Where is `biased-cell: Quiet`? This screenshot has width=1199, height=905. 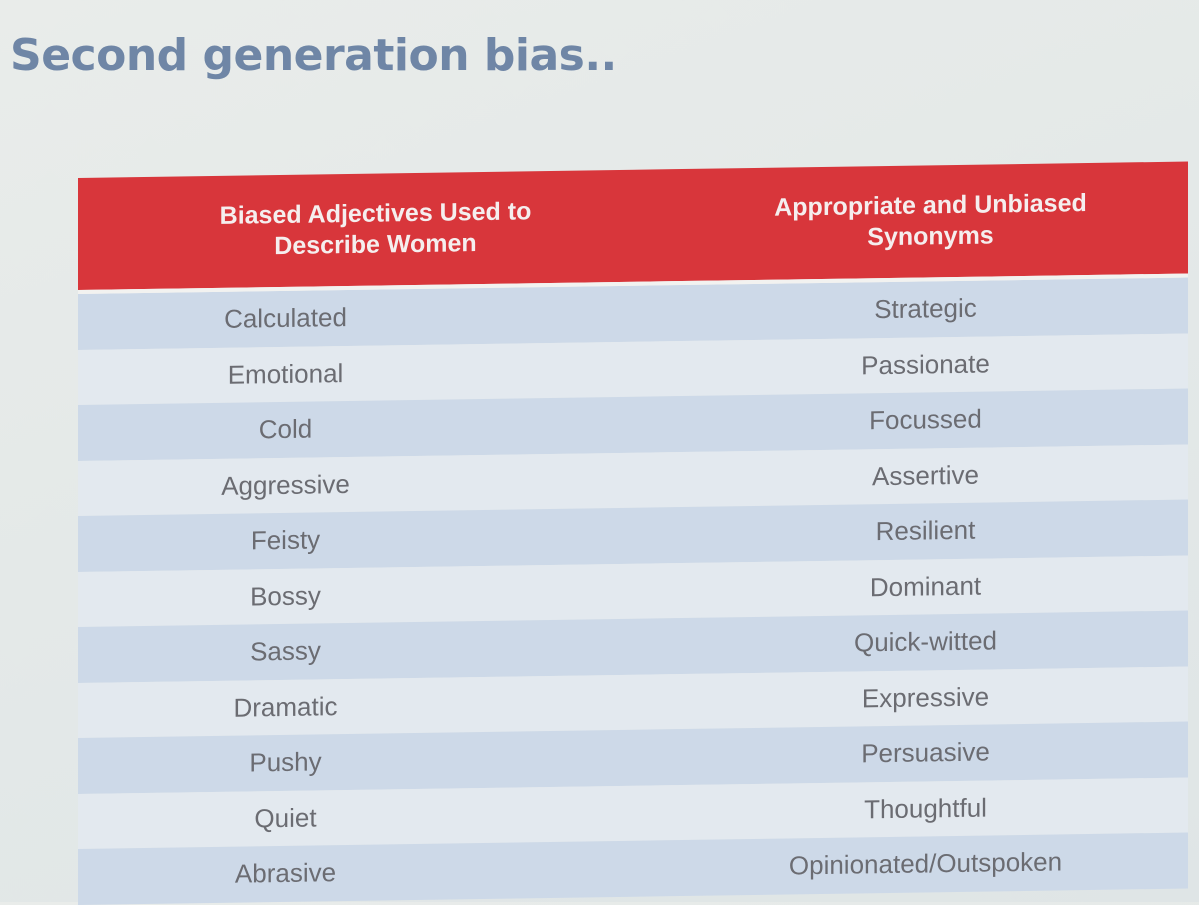
biased-cell: Quiet is located at coordinates (375, 816).